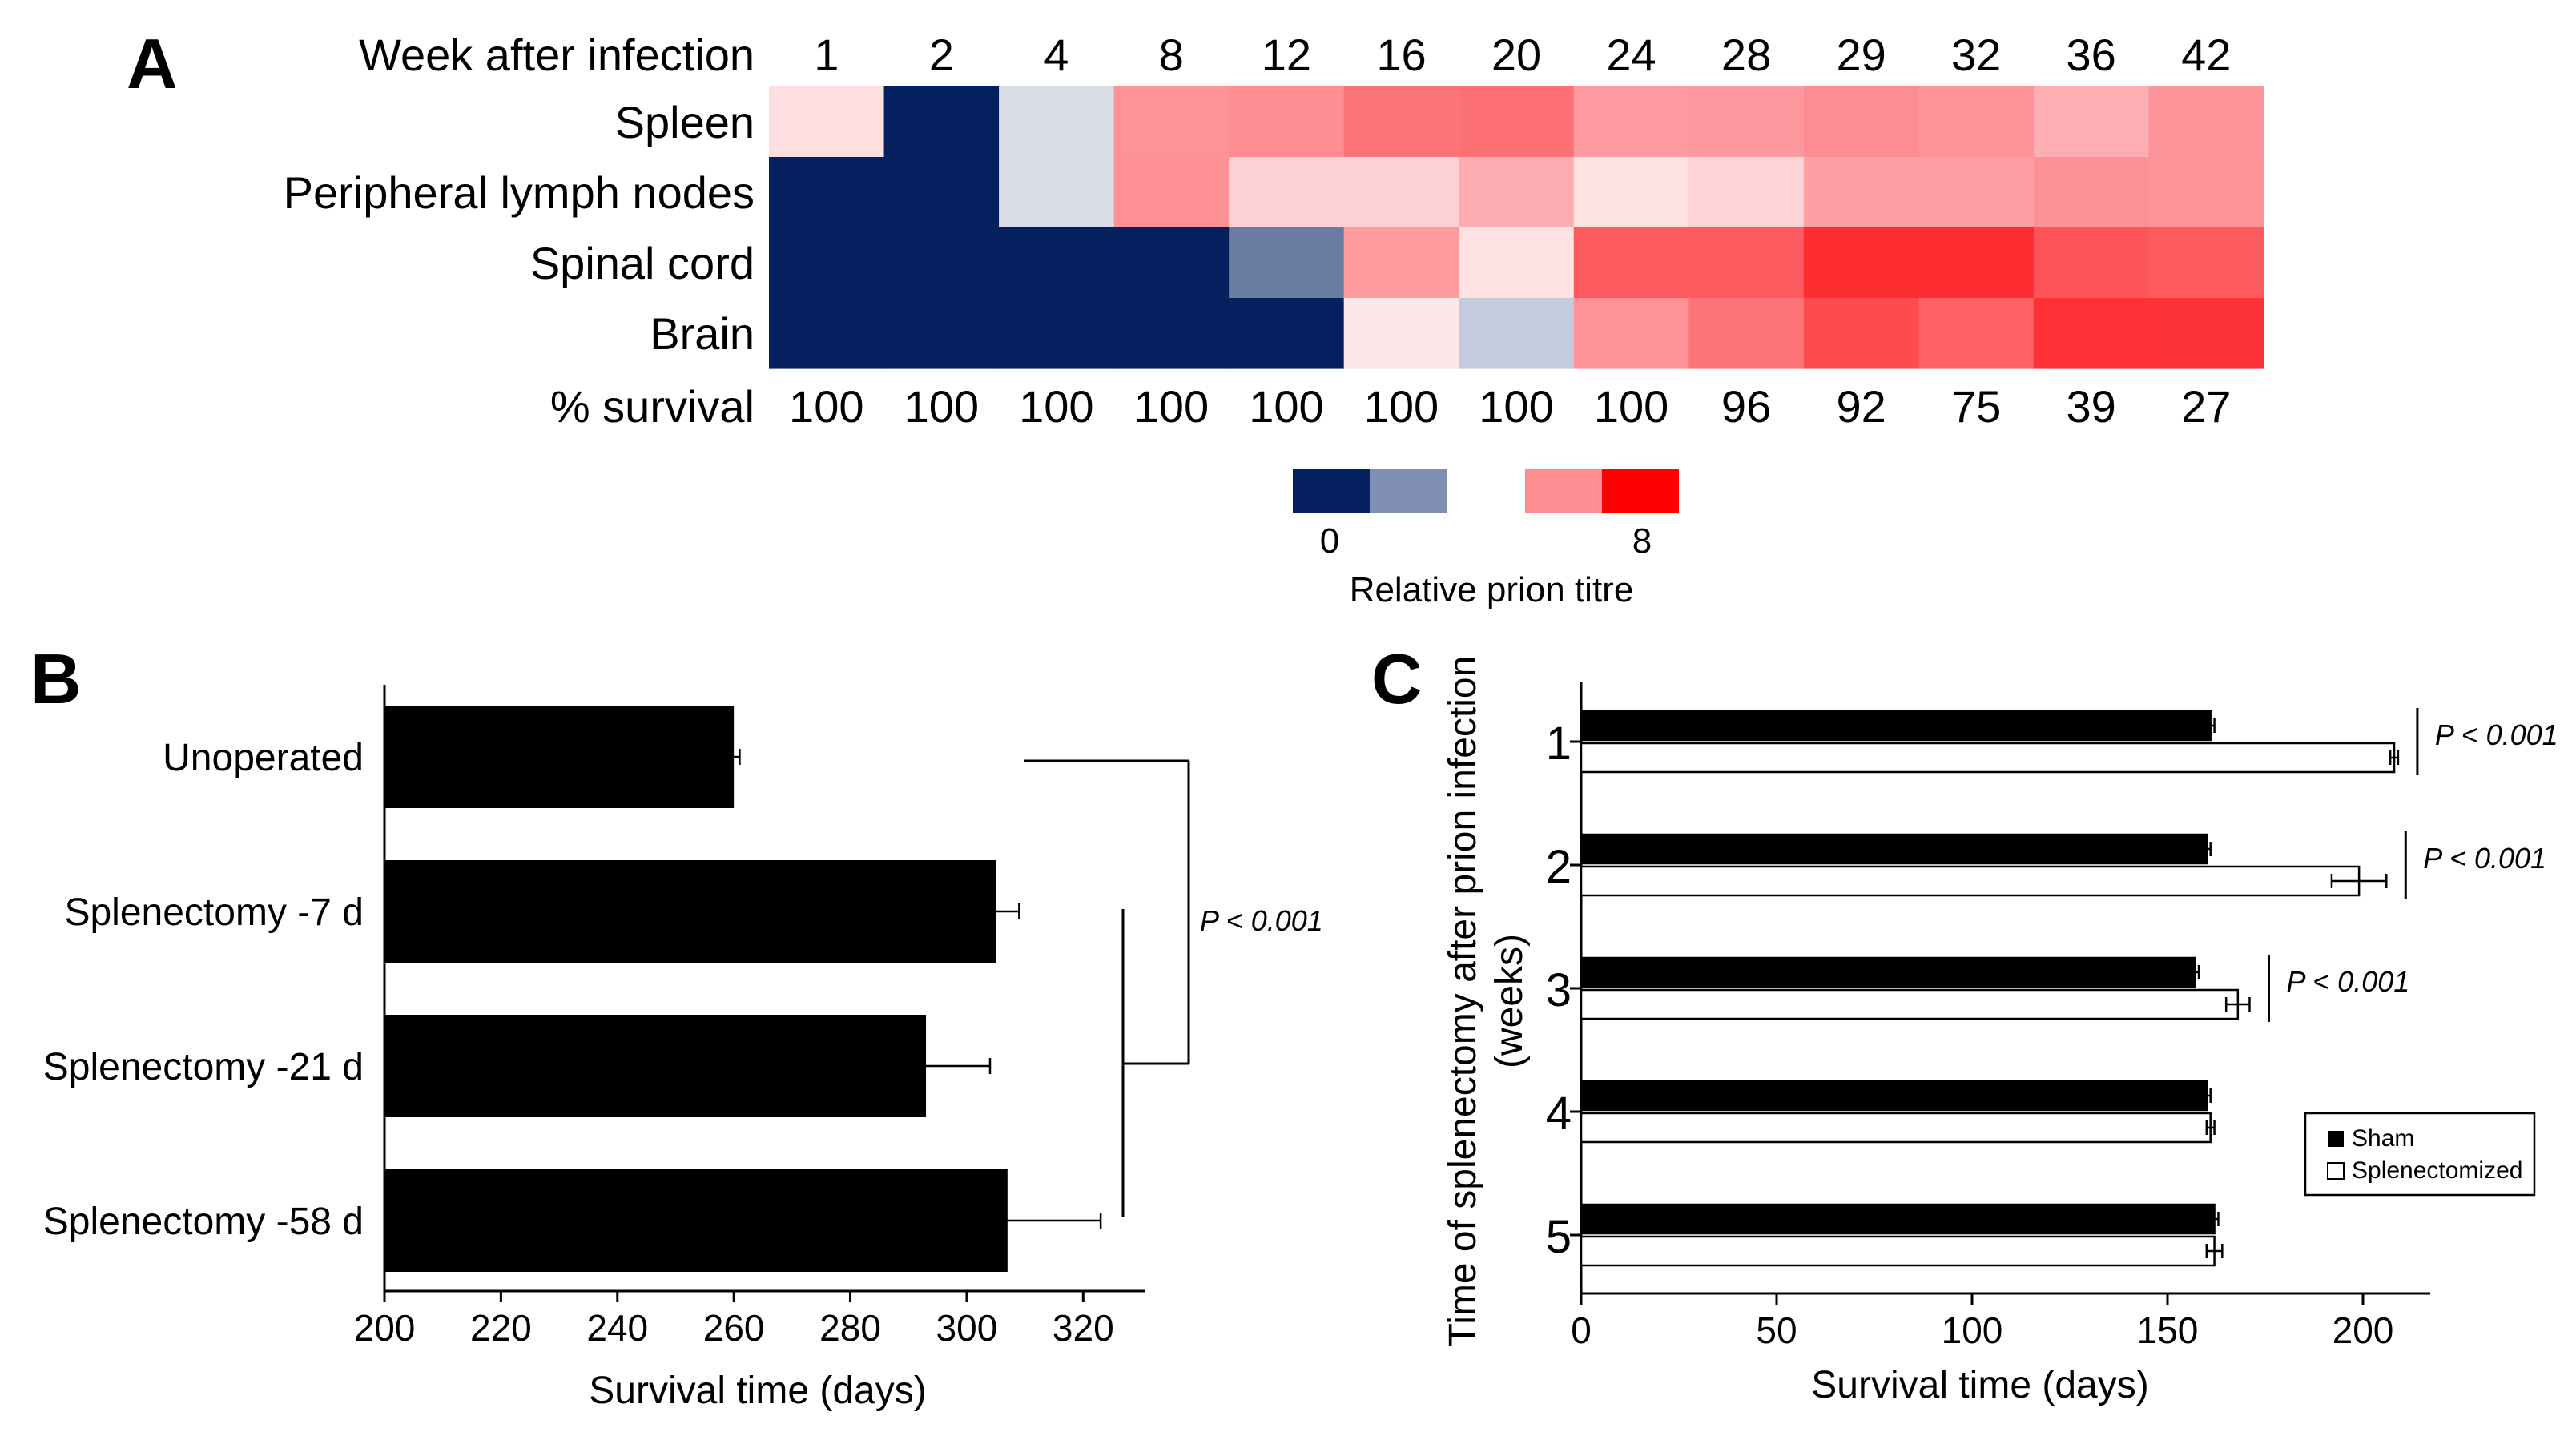 Image resolution: width=2576 pixels, height=1432 pixels. Describe the element at coordinates (2363, 1330) in the screenshot. I see `panel-c-tick-label-200: 200` at that location.